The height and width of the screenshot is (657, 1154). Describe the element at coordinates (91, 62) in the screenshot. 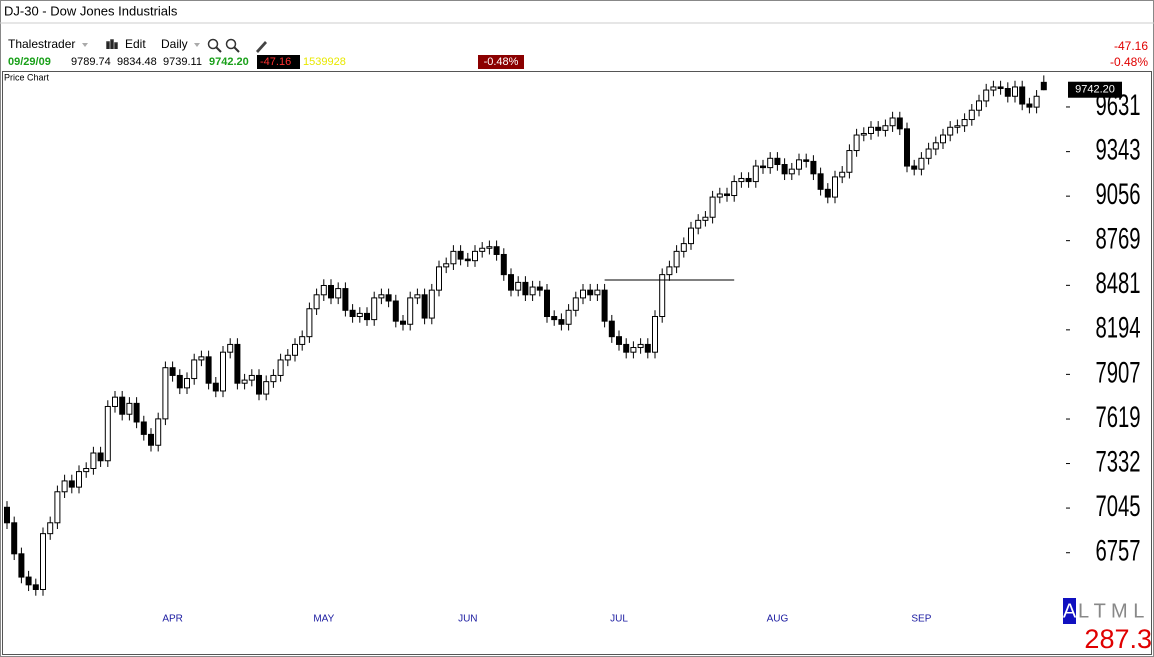

I see `quote-open: 9789.74` at that location.